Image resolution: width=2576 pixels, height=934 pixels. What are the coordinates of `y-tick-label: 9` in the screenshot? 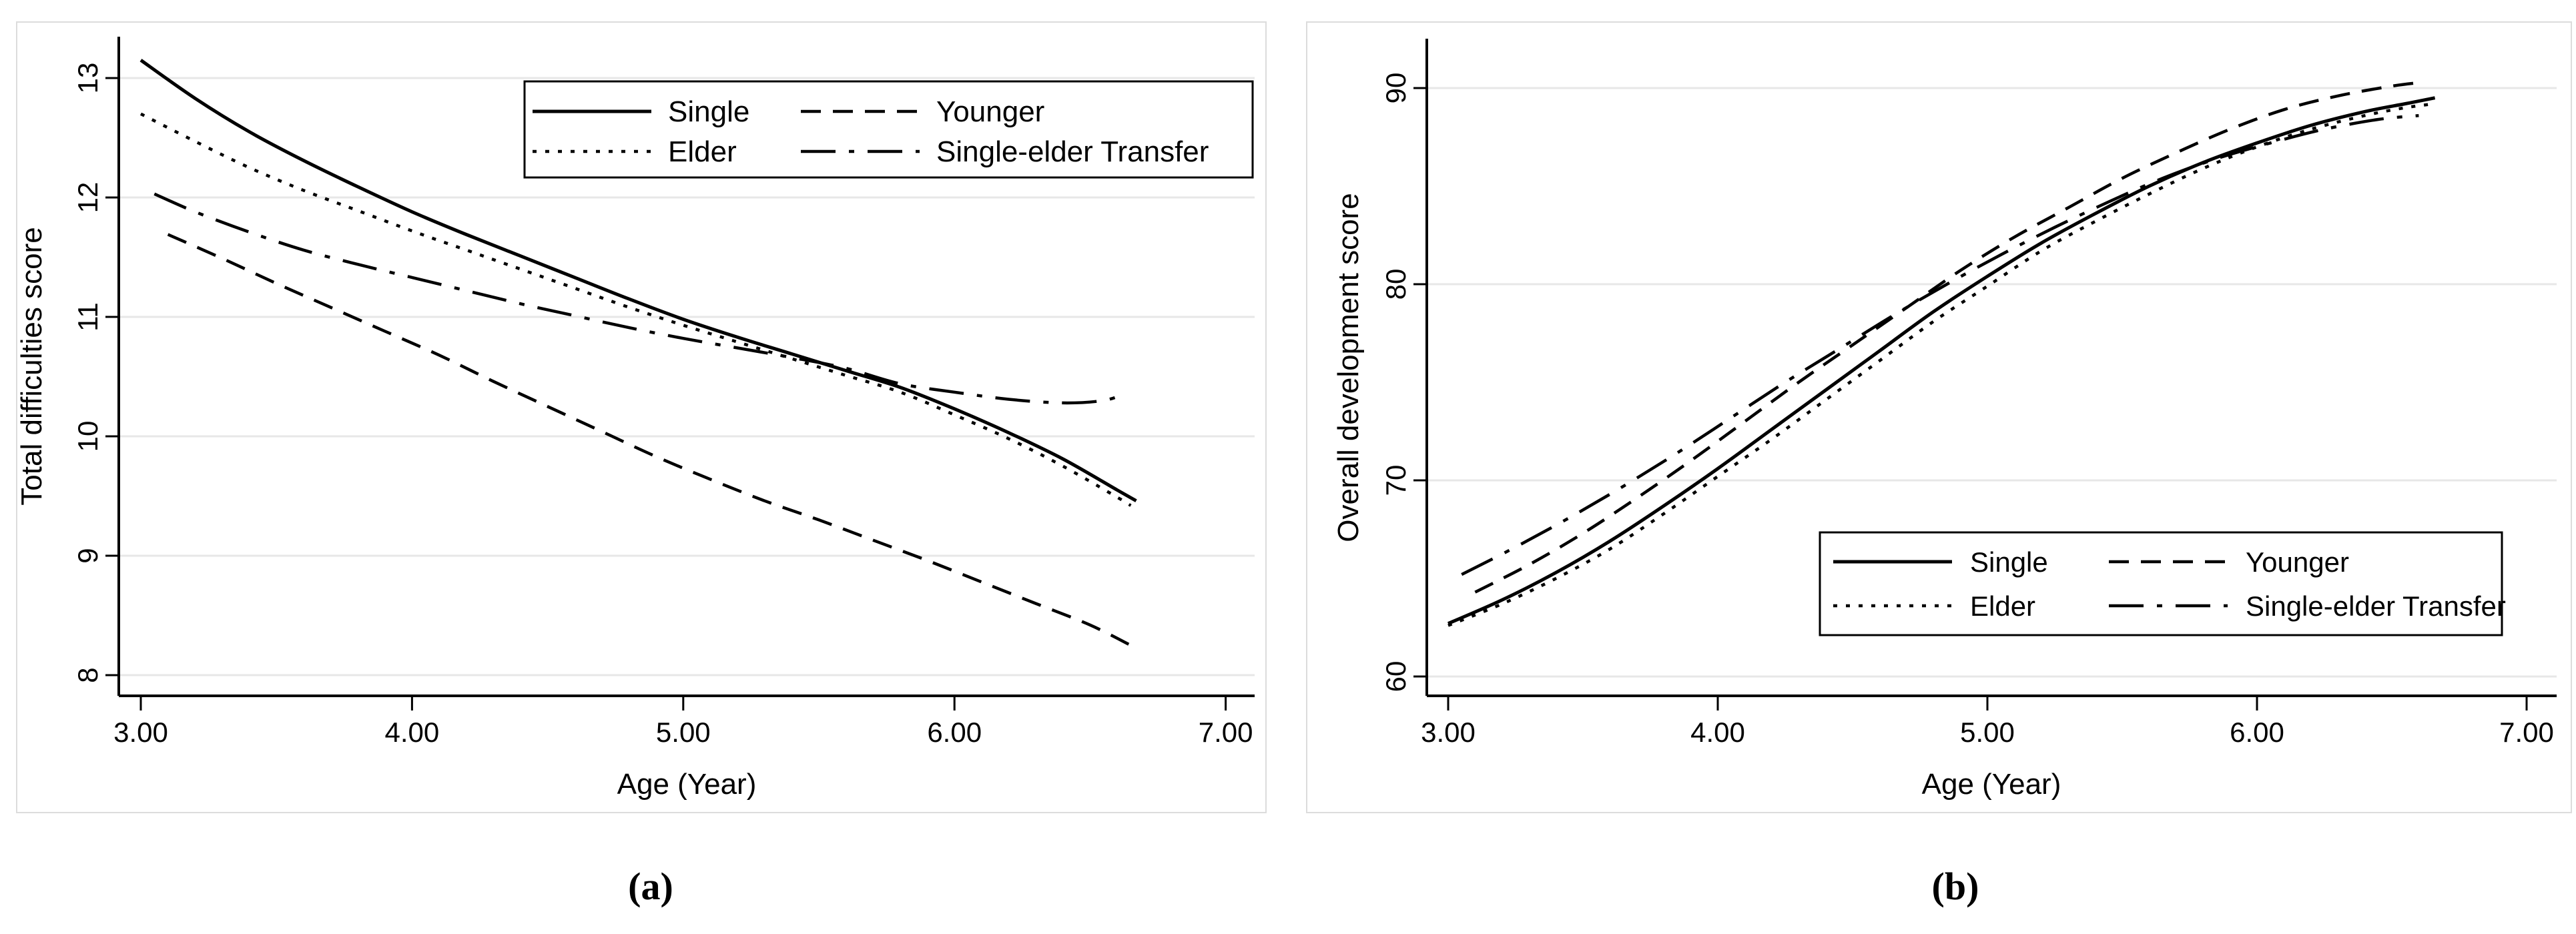 It's located at (88, 555).